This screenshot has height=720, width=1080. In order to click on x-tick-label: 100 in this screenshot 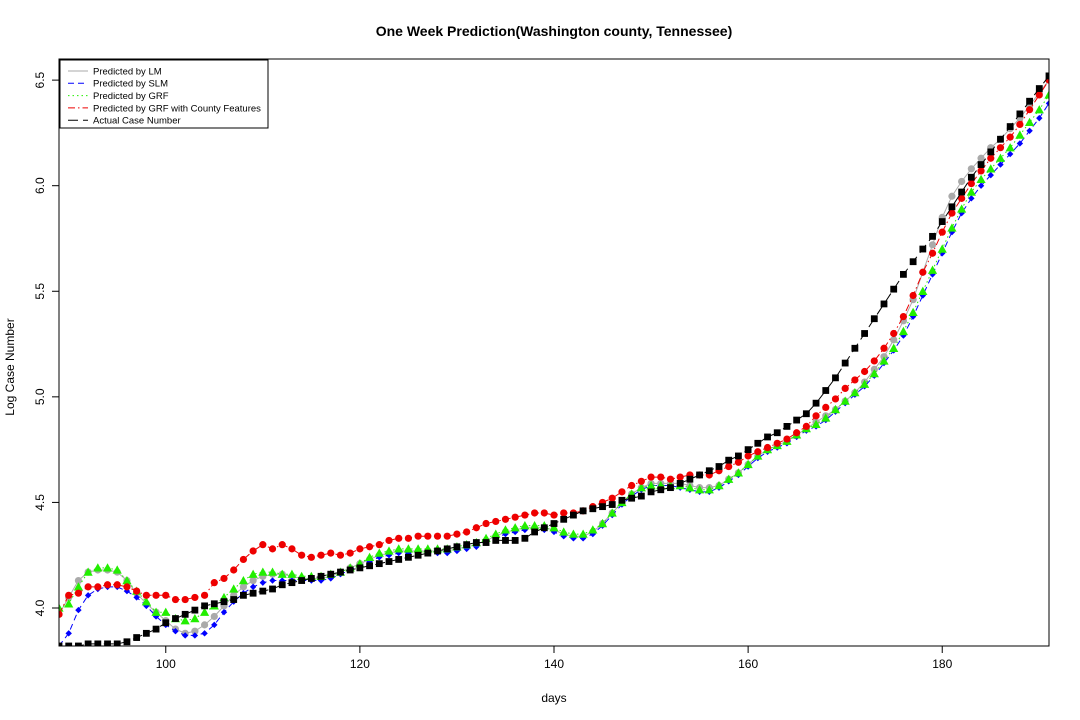, I will do `click(166, 664)`.